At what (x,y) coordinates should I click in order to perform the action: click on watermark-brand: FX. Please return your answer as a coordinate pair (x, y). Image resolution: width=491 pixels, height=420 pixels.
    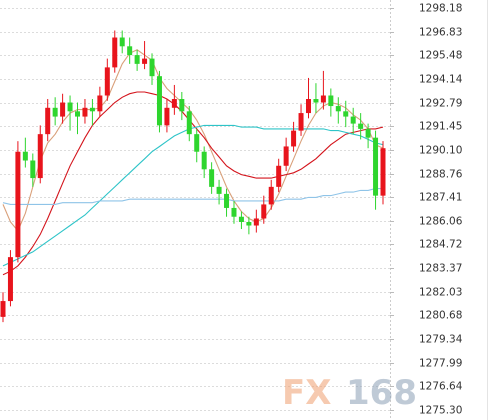
    Looking at the image, I should click on (306, 393).